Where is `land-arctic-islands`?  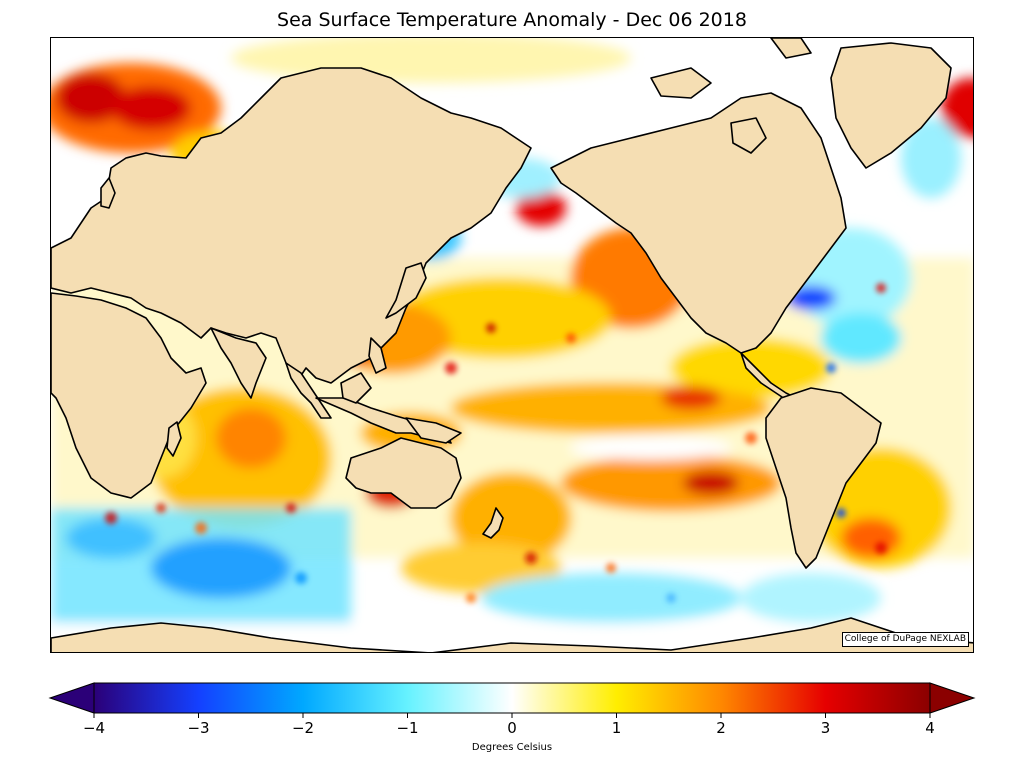
land-arctic-islands is located at coordinates (681, 83).